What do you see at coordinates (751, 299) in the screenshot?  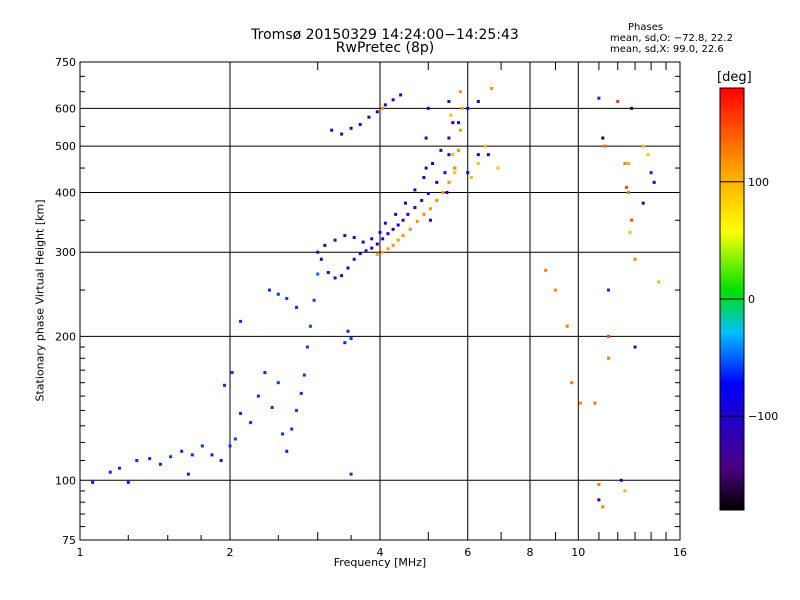 I see `colorbar-tick-label: 0` at bounding box center [751, 299].